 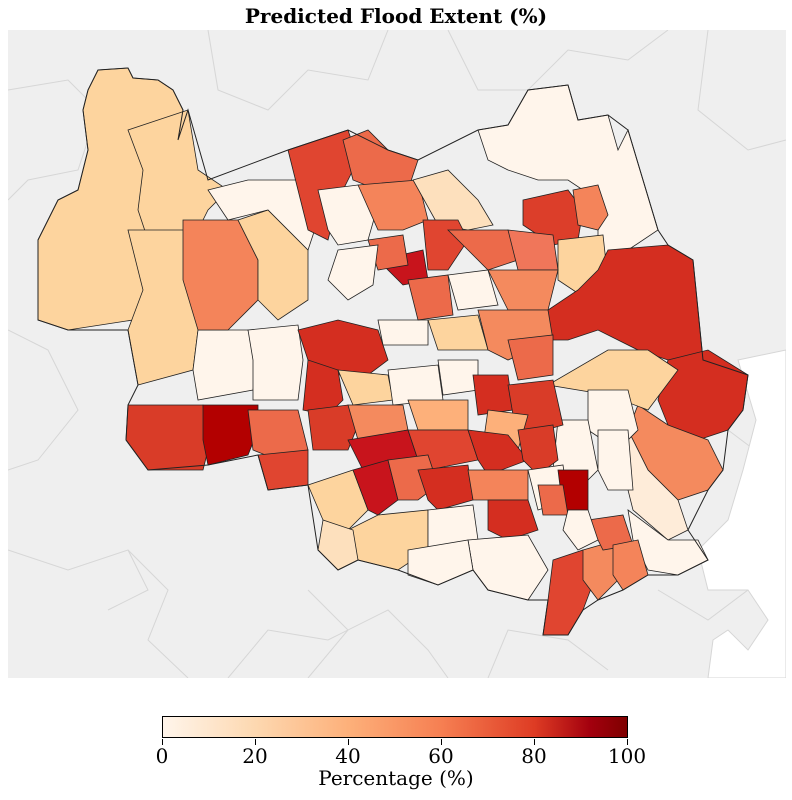 What do you see at coordinates (741, 513) in the screenshot?
I see `bay-water` at bounding box center [741, 513].